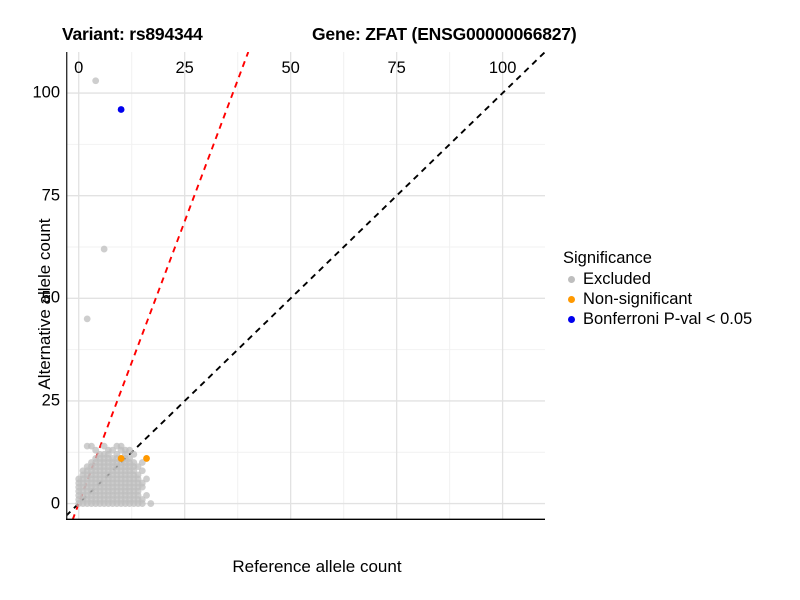  Describe the element at coordinates (638, 298) in the screenshot. I see `legend-item-label: Non-significant` at that location.